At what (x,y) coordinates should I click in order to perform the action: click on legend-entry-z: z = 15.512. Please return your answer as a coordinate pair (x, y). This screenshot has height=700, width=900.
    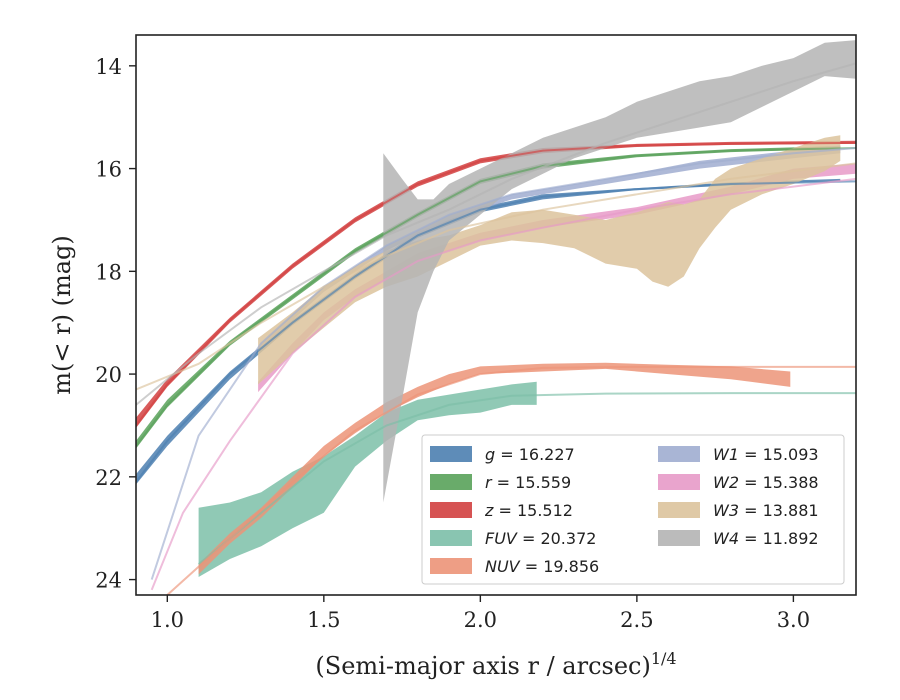
    Looking at the image, I should click on (501, 510).